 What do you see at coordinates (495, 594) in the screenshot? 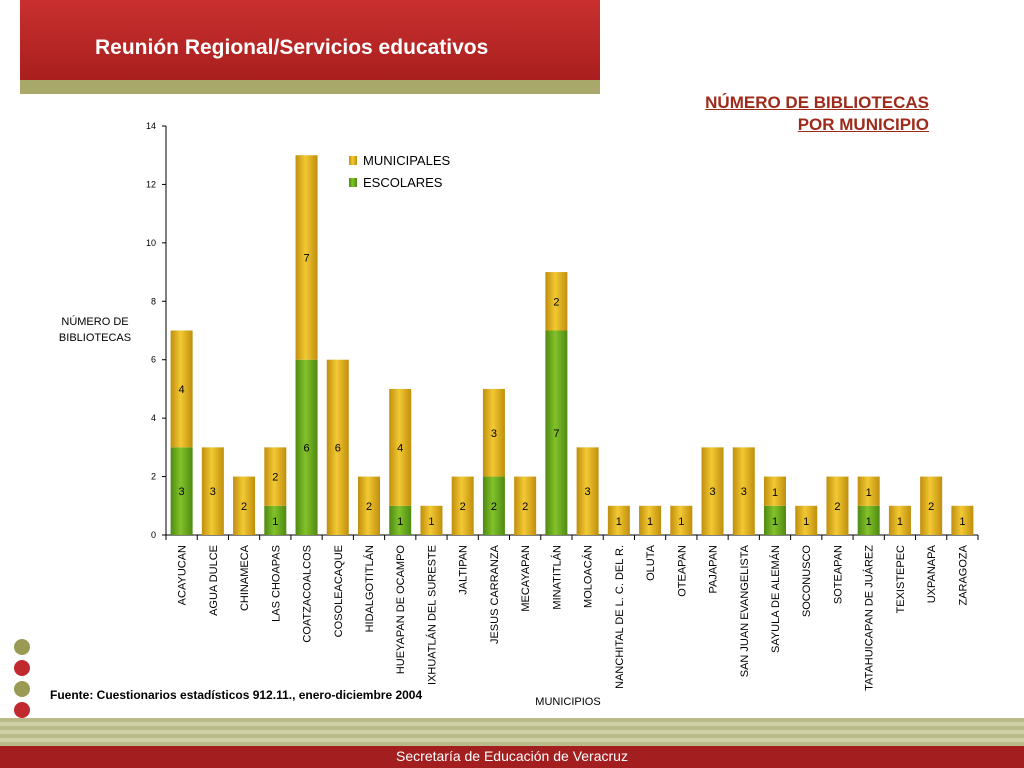
I see `category-label: JESUS CARRANZA` at bounding box center [495, 594].